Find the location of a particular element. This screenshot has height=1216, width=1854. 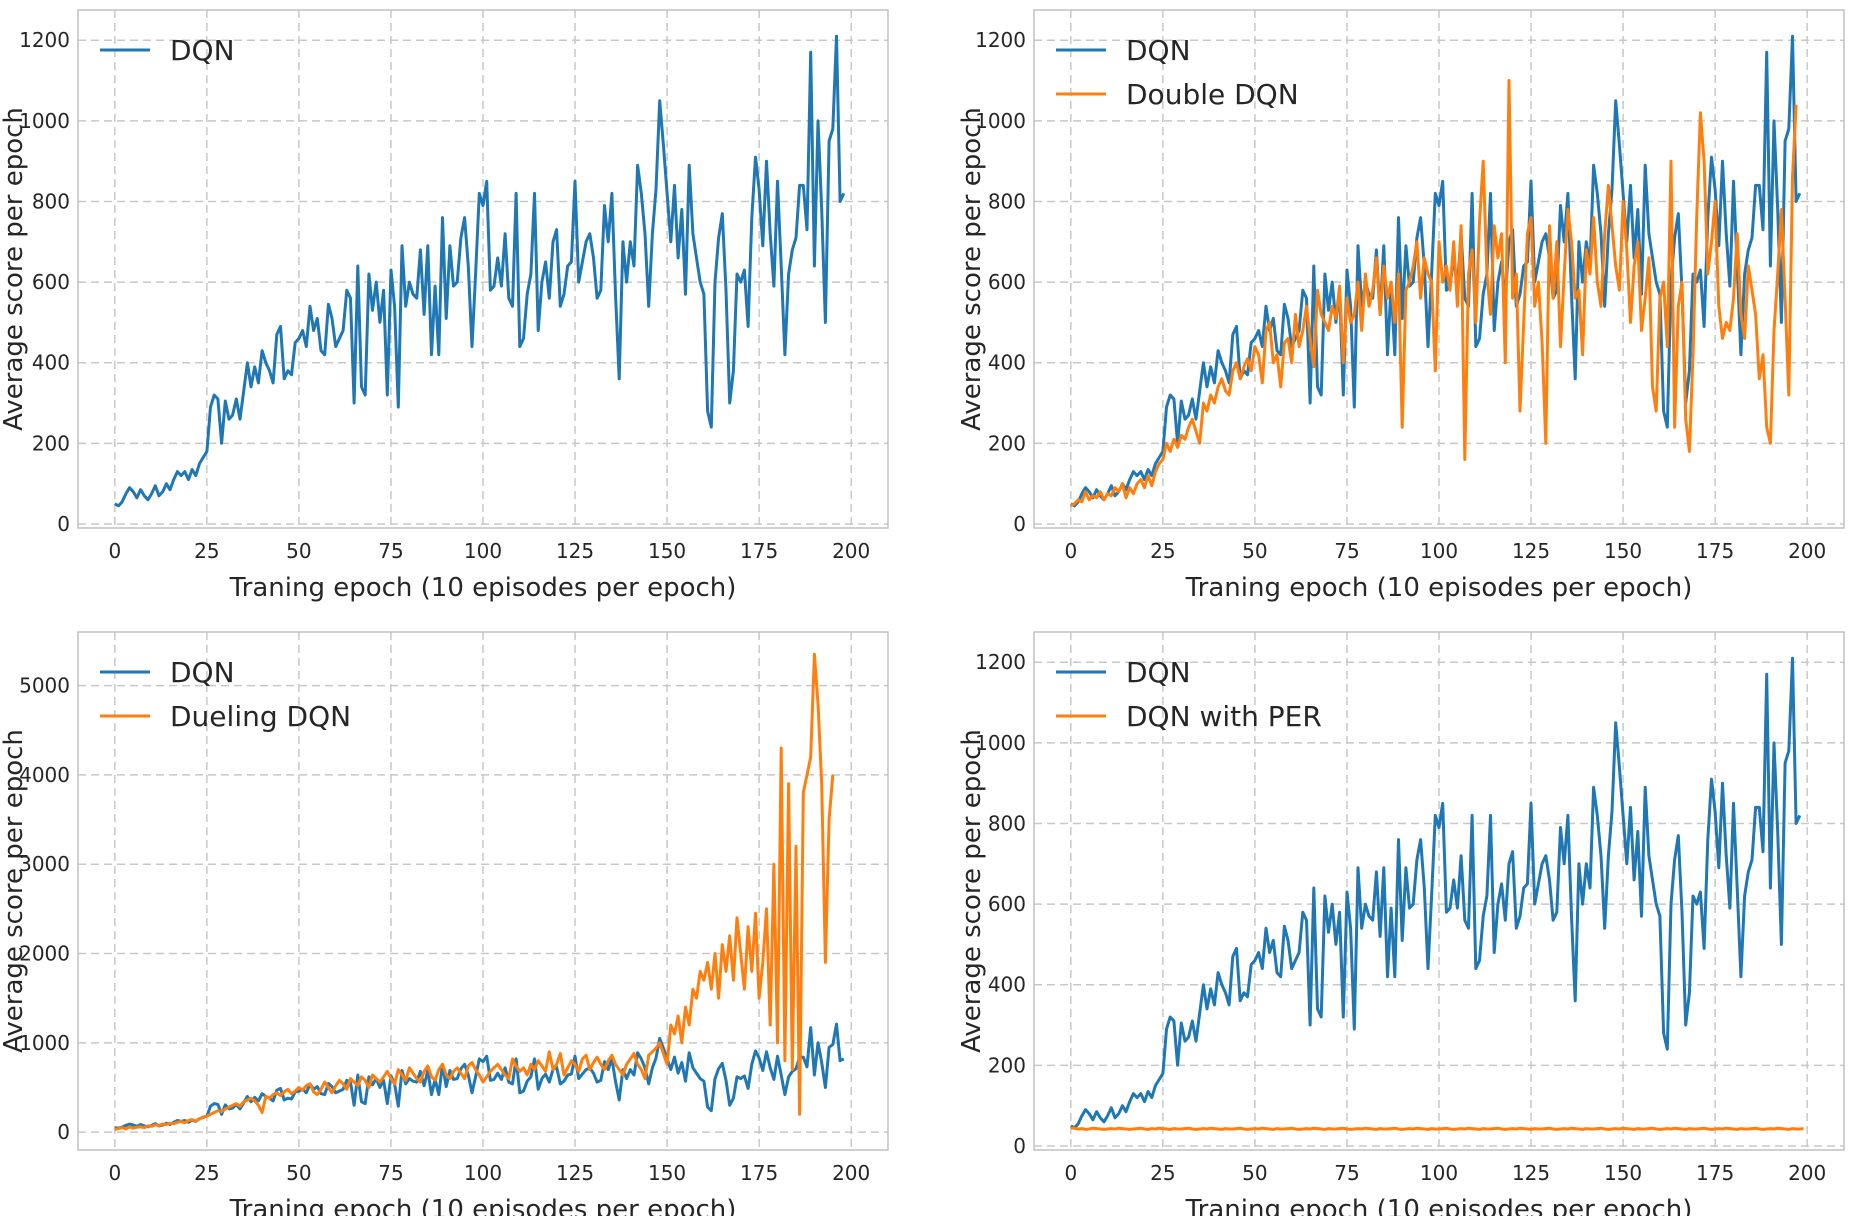

series-line-double is located at coordinates (1434, 293).